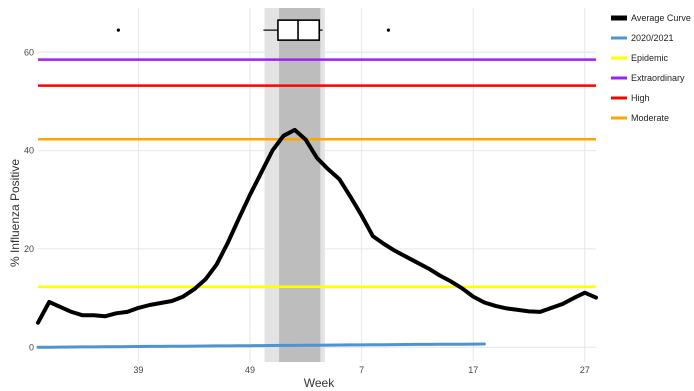 The image size is (694, 391). I want to click on legend-label: High, so click(640, 98).